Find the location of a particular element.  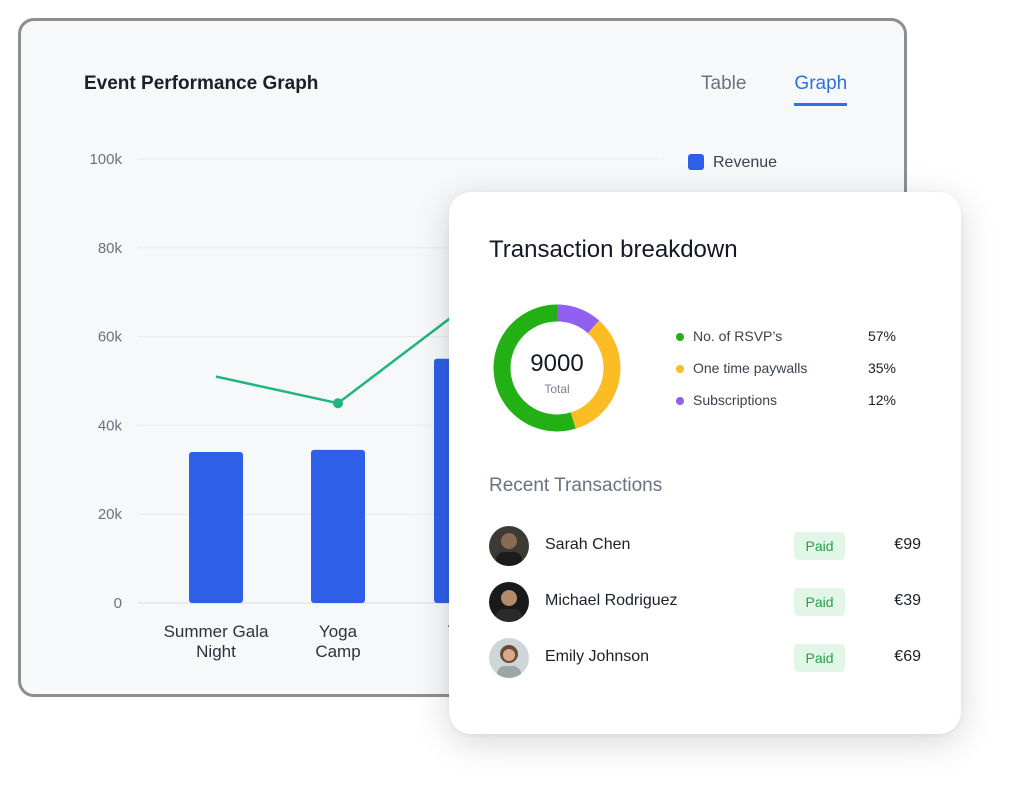

x-tick-label: Summer Gala is located at coordinates (216, 631).